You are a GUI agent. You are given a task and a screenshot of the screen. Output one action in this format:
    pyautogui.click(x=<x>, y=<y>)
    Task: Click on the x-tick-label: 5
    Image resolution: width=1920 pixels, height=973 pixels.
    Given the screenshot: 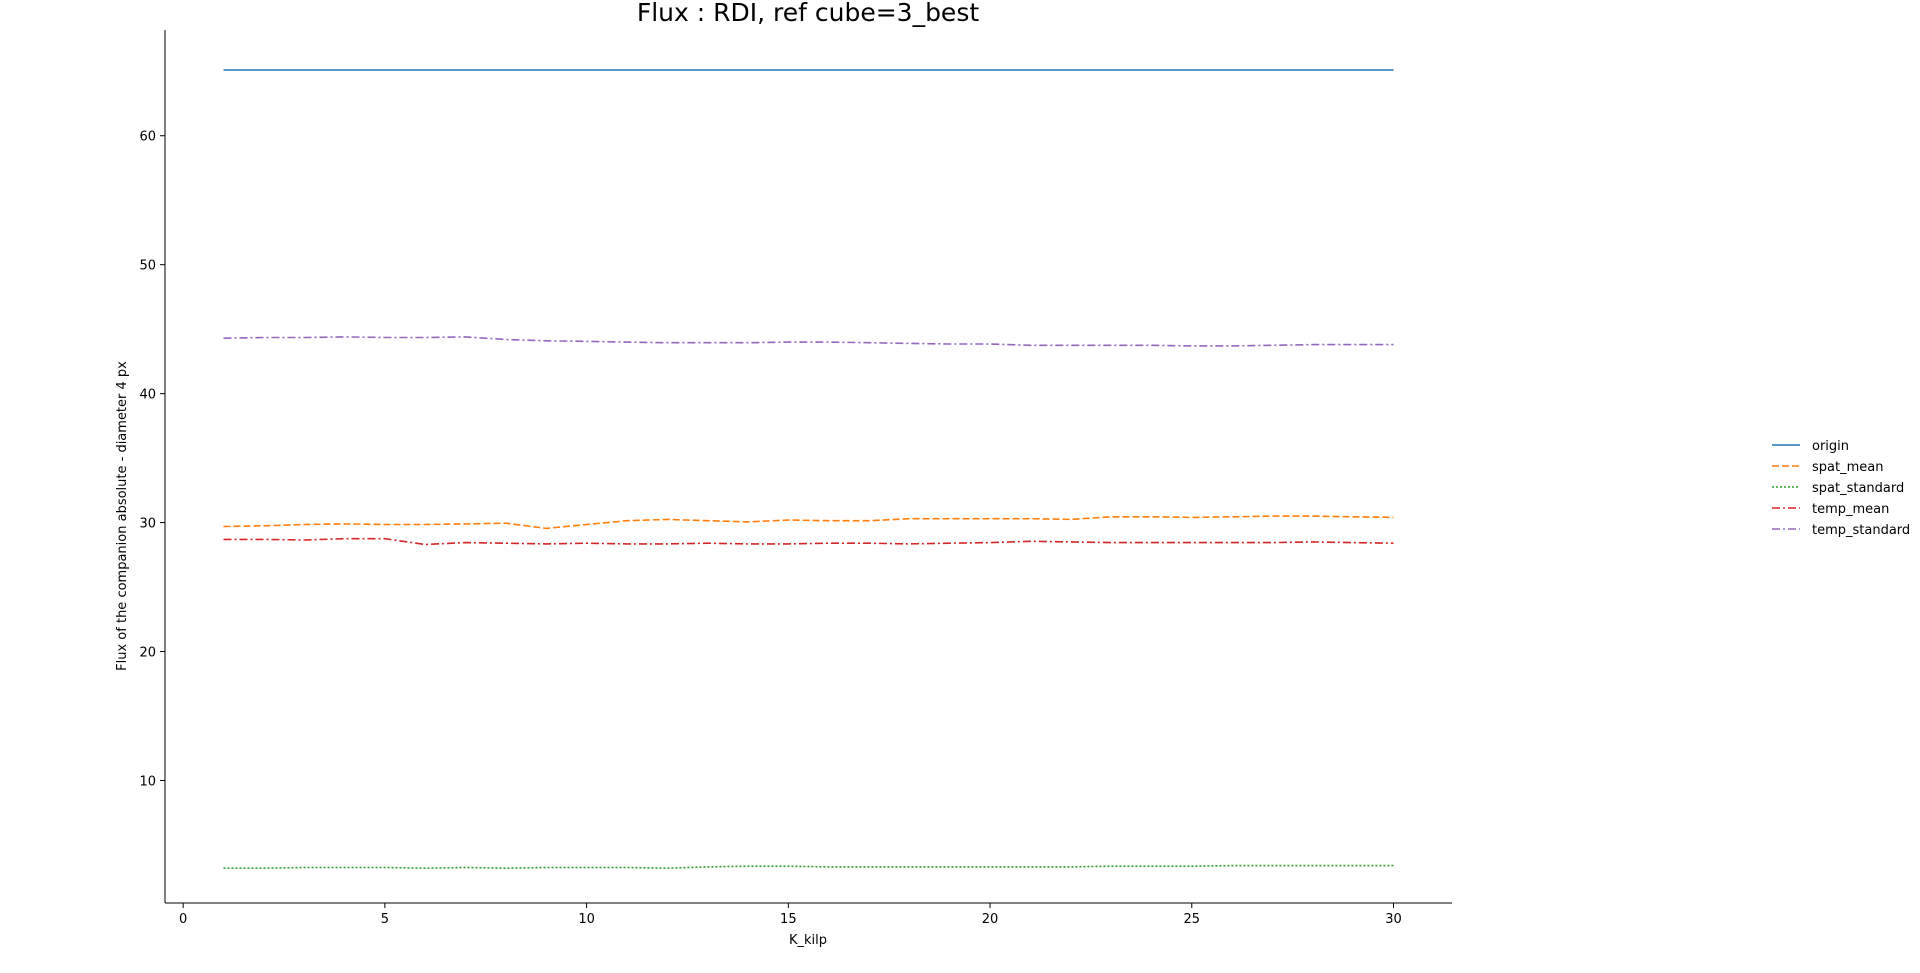 What is the action you would take?
    pyautogui.click(x=385, y=919)
    